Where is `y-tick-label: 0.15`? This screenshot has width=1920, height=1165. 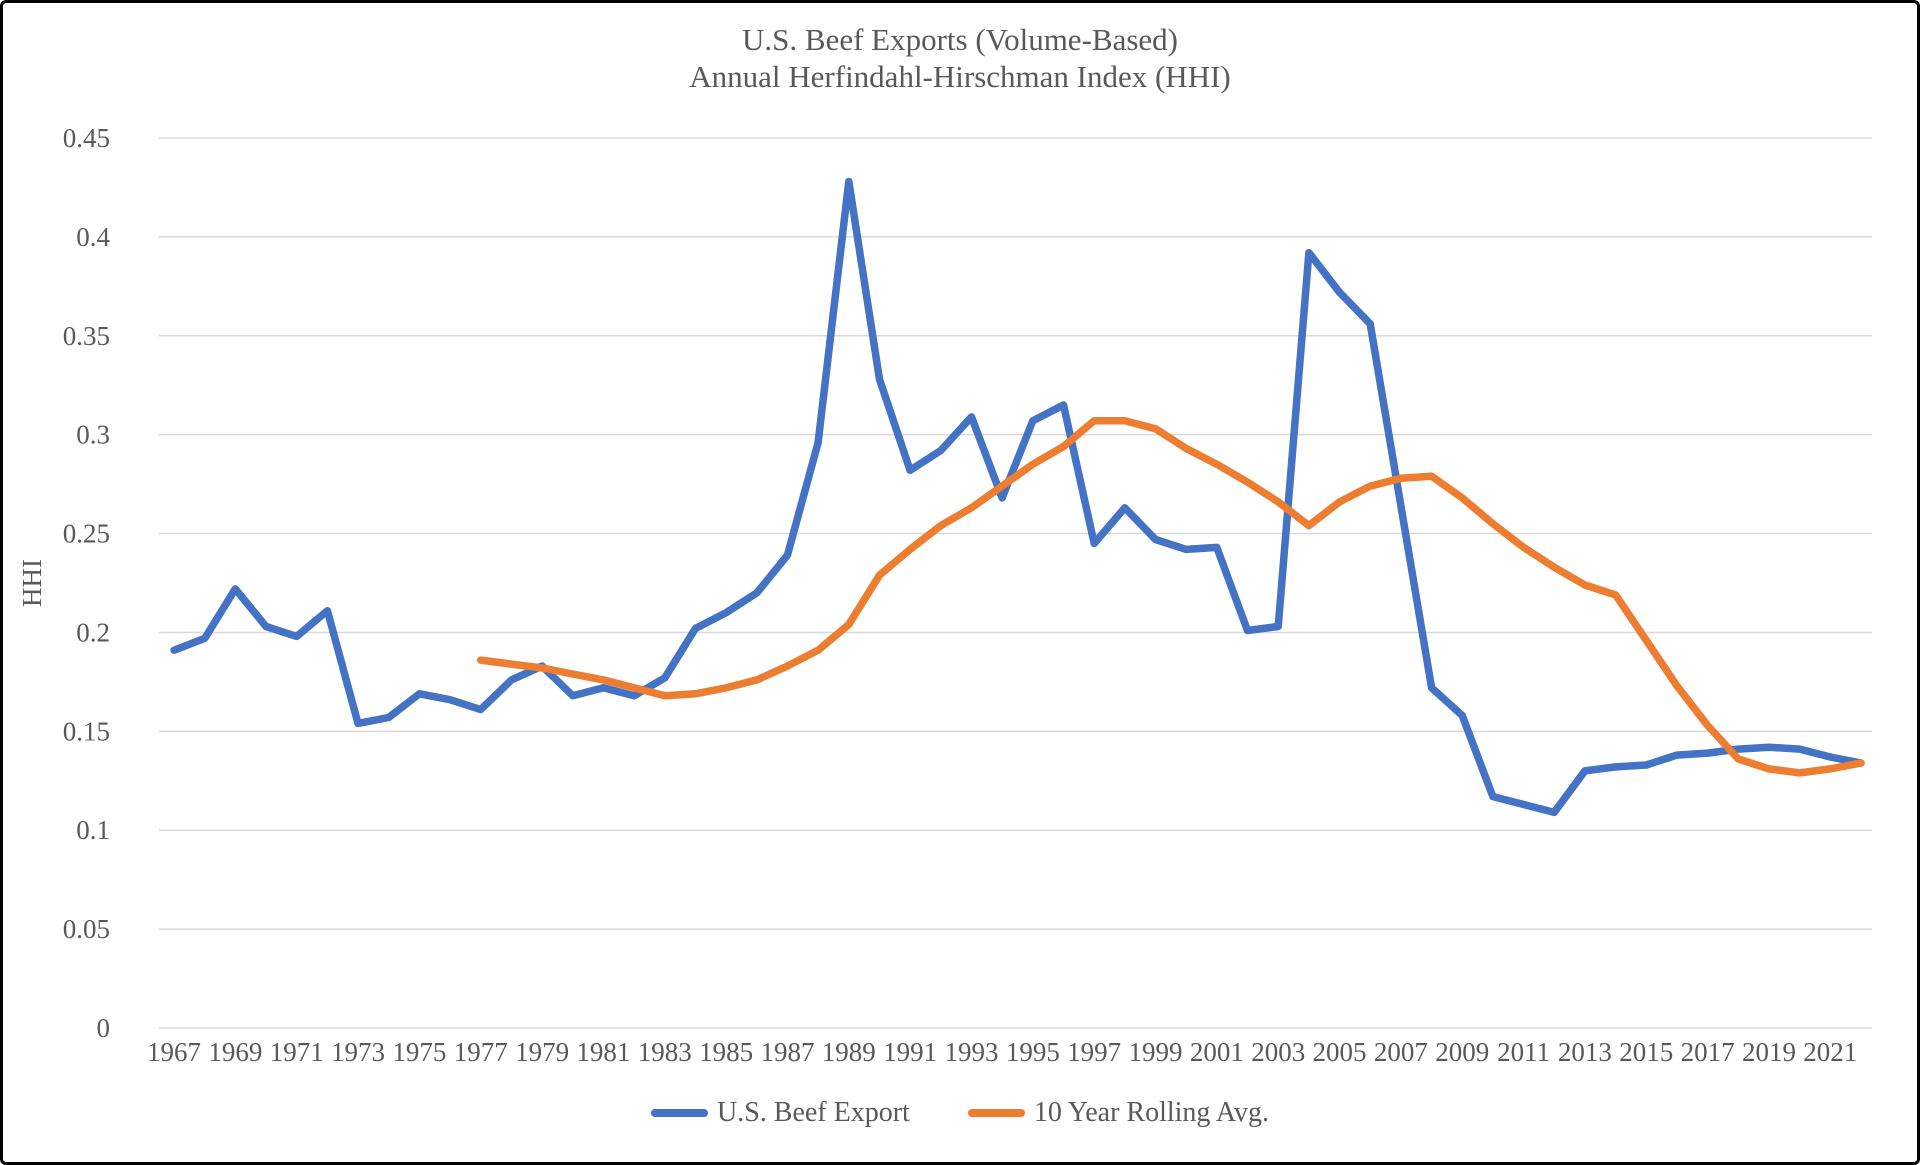
y-tick-label: 0.15 is located at coordinates (86, 731).